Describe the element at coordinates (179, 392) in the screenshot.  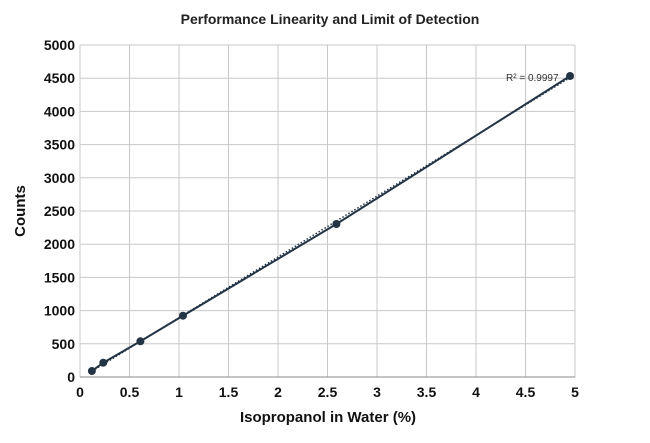
I see `x-tick-label: 1` at that location.